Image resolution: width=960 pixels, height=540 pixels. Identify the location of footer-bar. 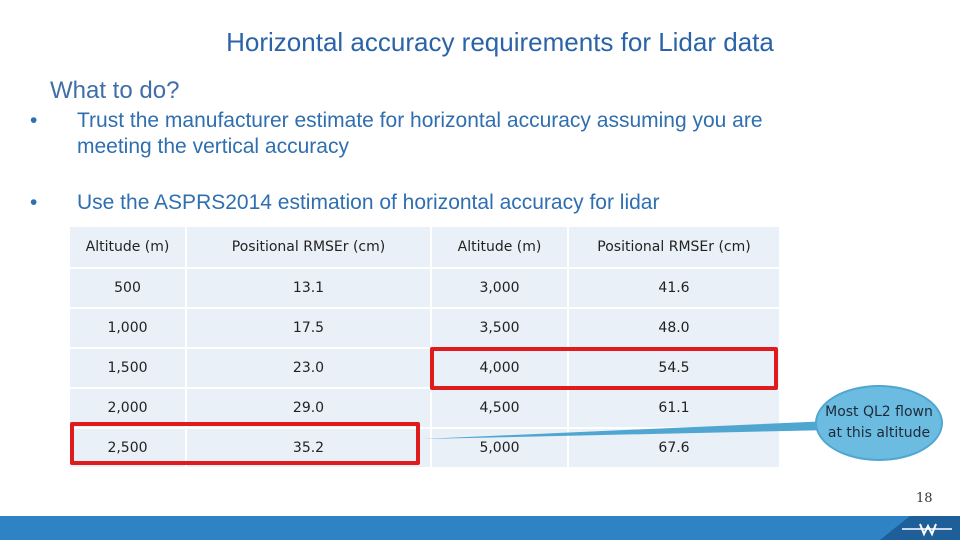
(480, 528).